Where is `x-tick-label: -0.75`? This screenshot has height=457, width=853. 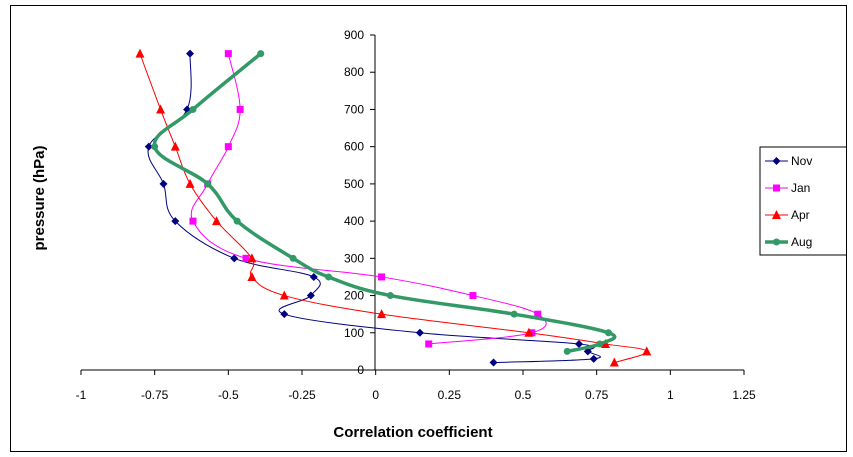
x-tick-label: -0.75 is located at coordinates (155, 395).